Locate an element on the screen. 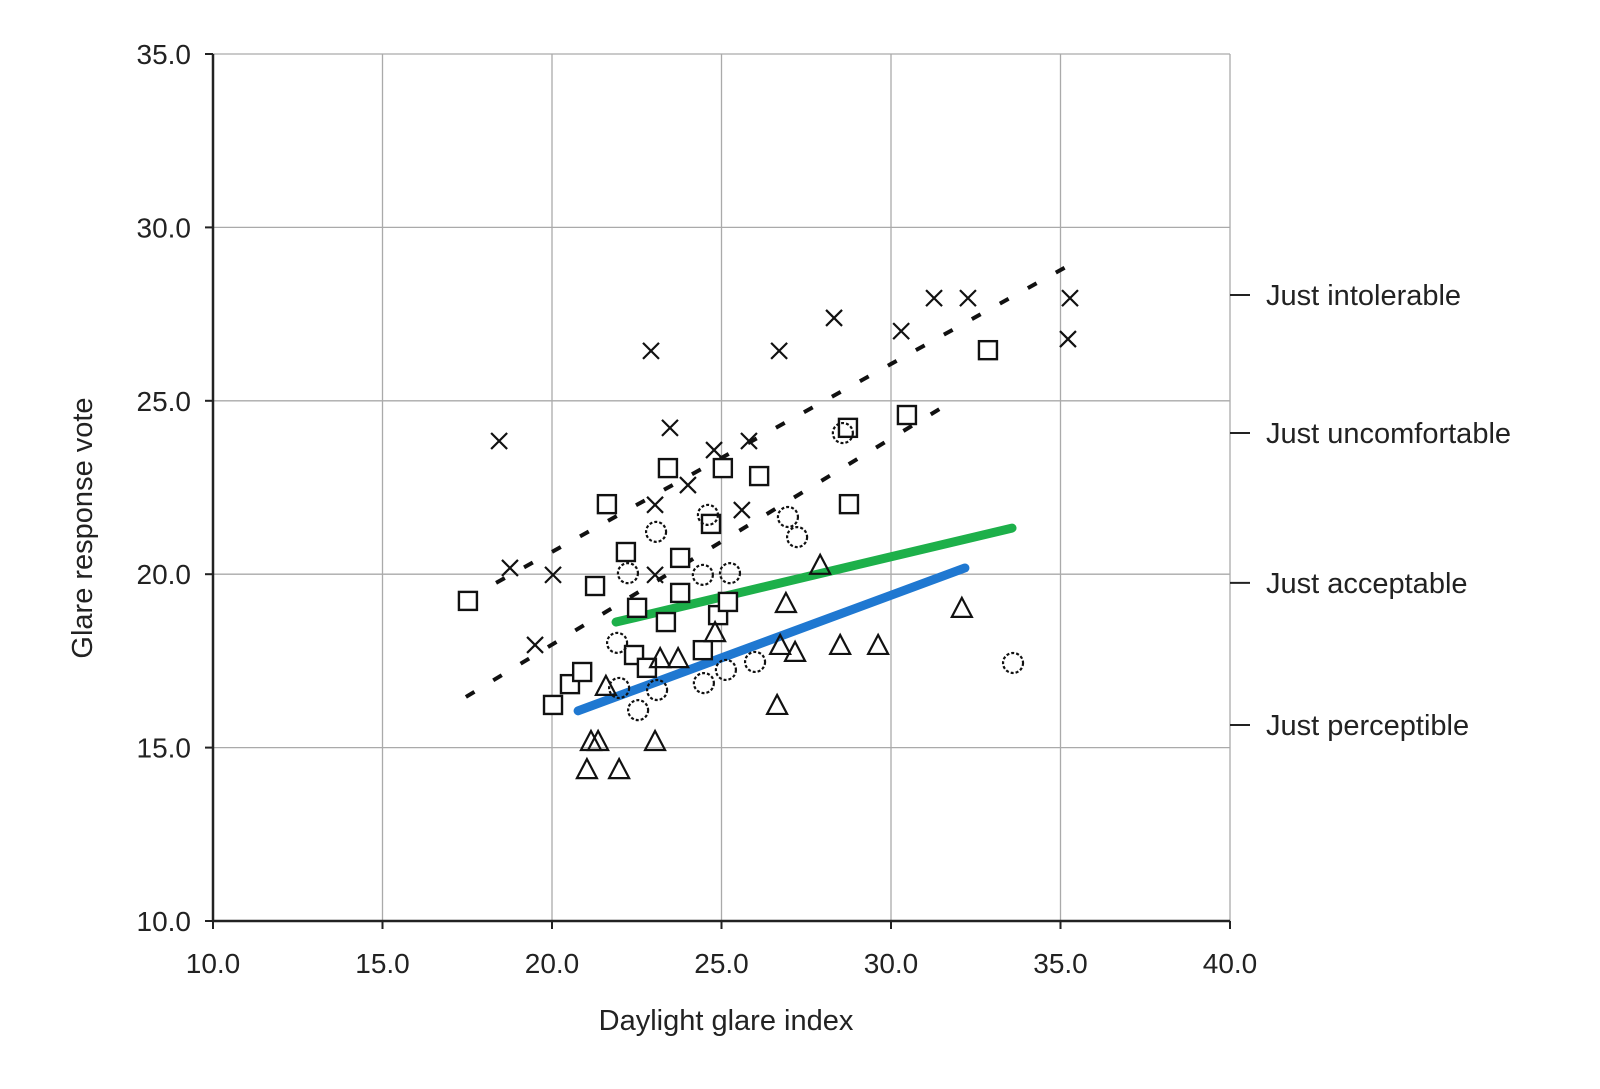  level-label: Just acceptable is located at coordinates (1367, 584).